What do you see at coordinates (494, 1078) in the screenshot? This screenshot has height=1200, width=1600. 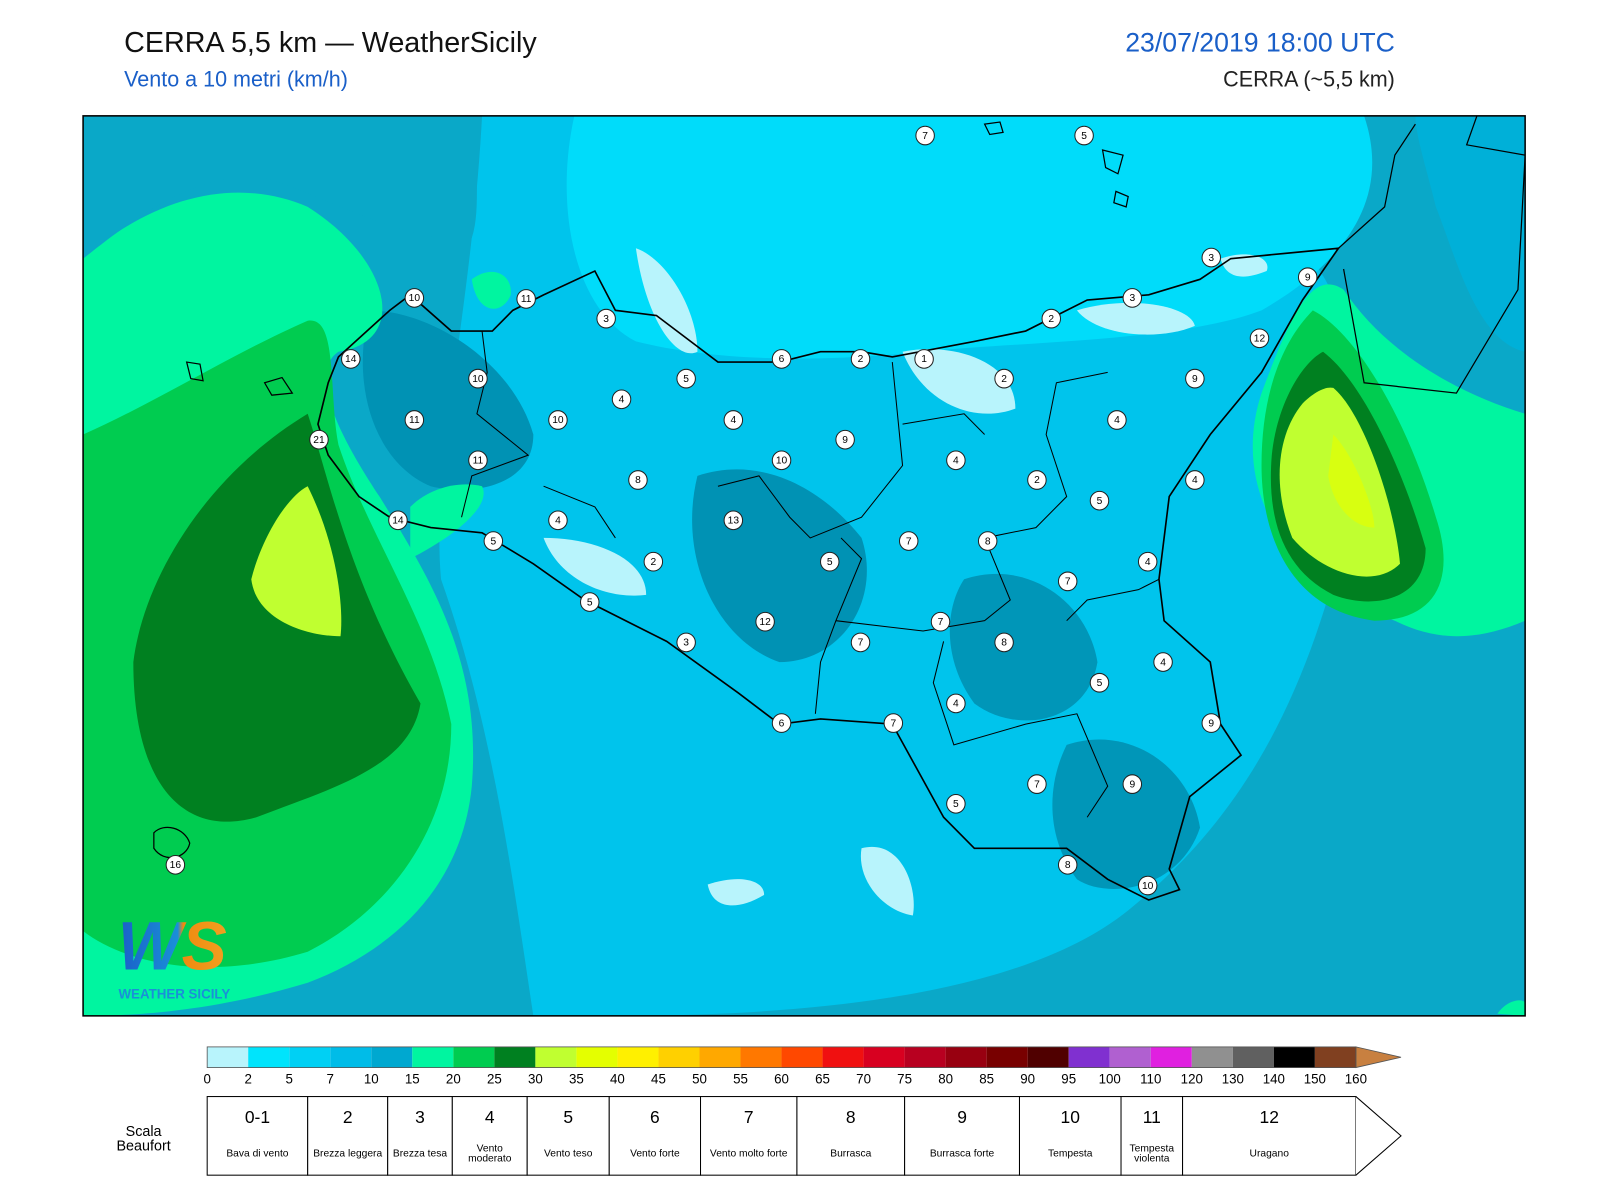 I see `colorbar-tick-label: 25` at bounding box center [494, 1078].